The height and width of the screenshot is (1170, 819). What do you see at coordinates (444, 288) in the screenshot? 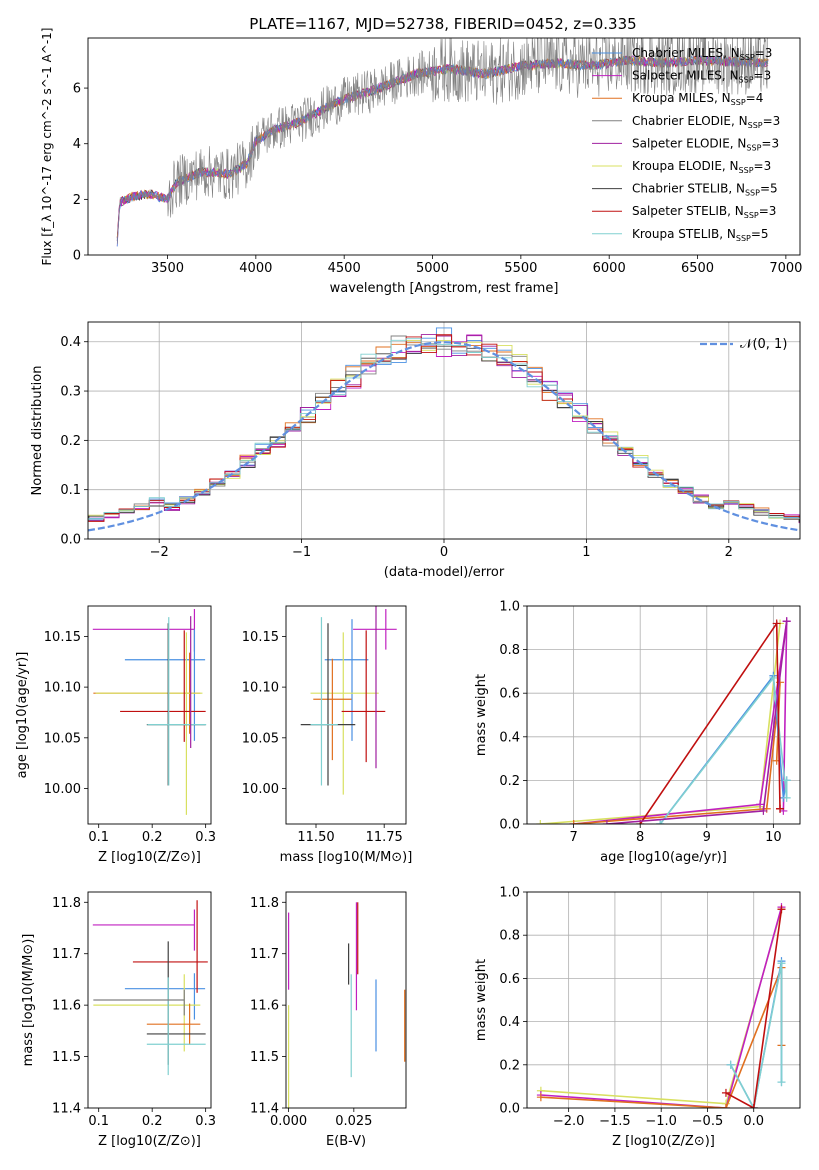
I see `x-axis-label: wavelength [Angstrom, rest frame]` at bounding box center [444, 288].